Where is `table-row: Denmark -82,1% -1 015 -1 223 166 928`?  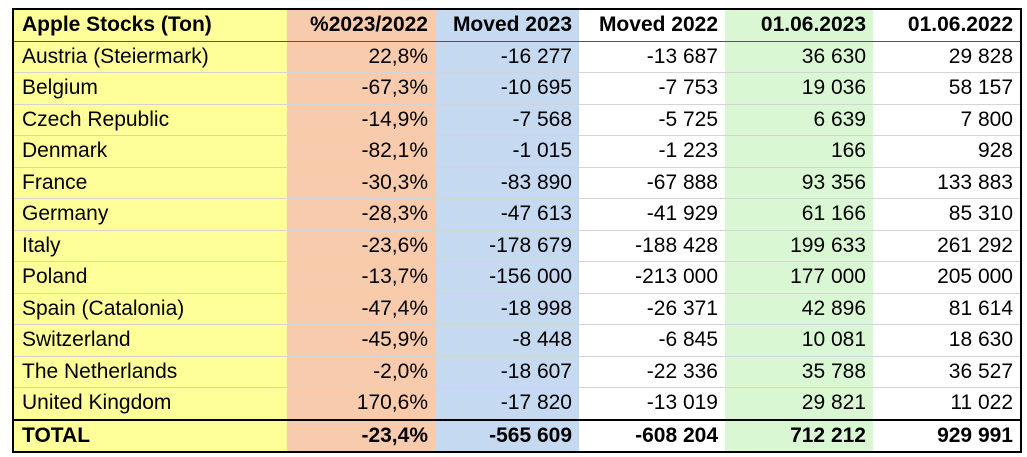
table-row: Denmark -82,1% -1 015 -1 223 166 928 is located at coordinates (517, 151).